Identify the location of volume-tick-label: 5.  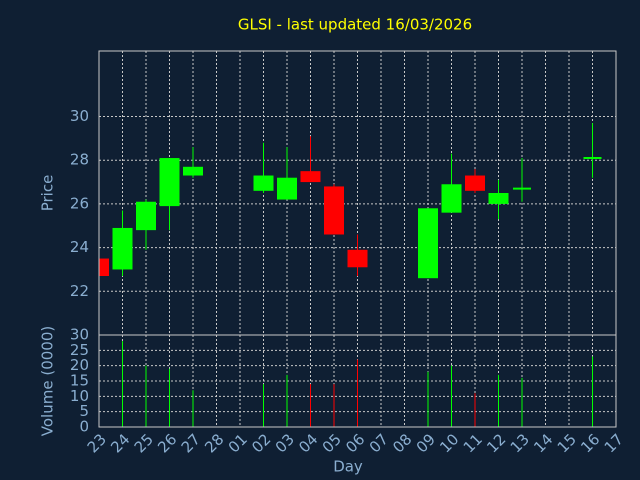
(84, 411).